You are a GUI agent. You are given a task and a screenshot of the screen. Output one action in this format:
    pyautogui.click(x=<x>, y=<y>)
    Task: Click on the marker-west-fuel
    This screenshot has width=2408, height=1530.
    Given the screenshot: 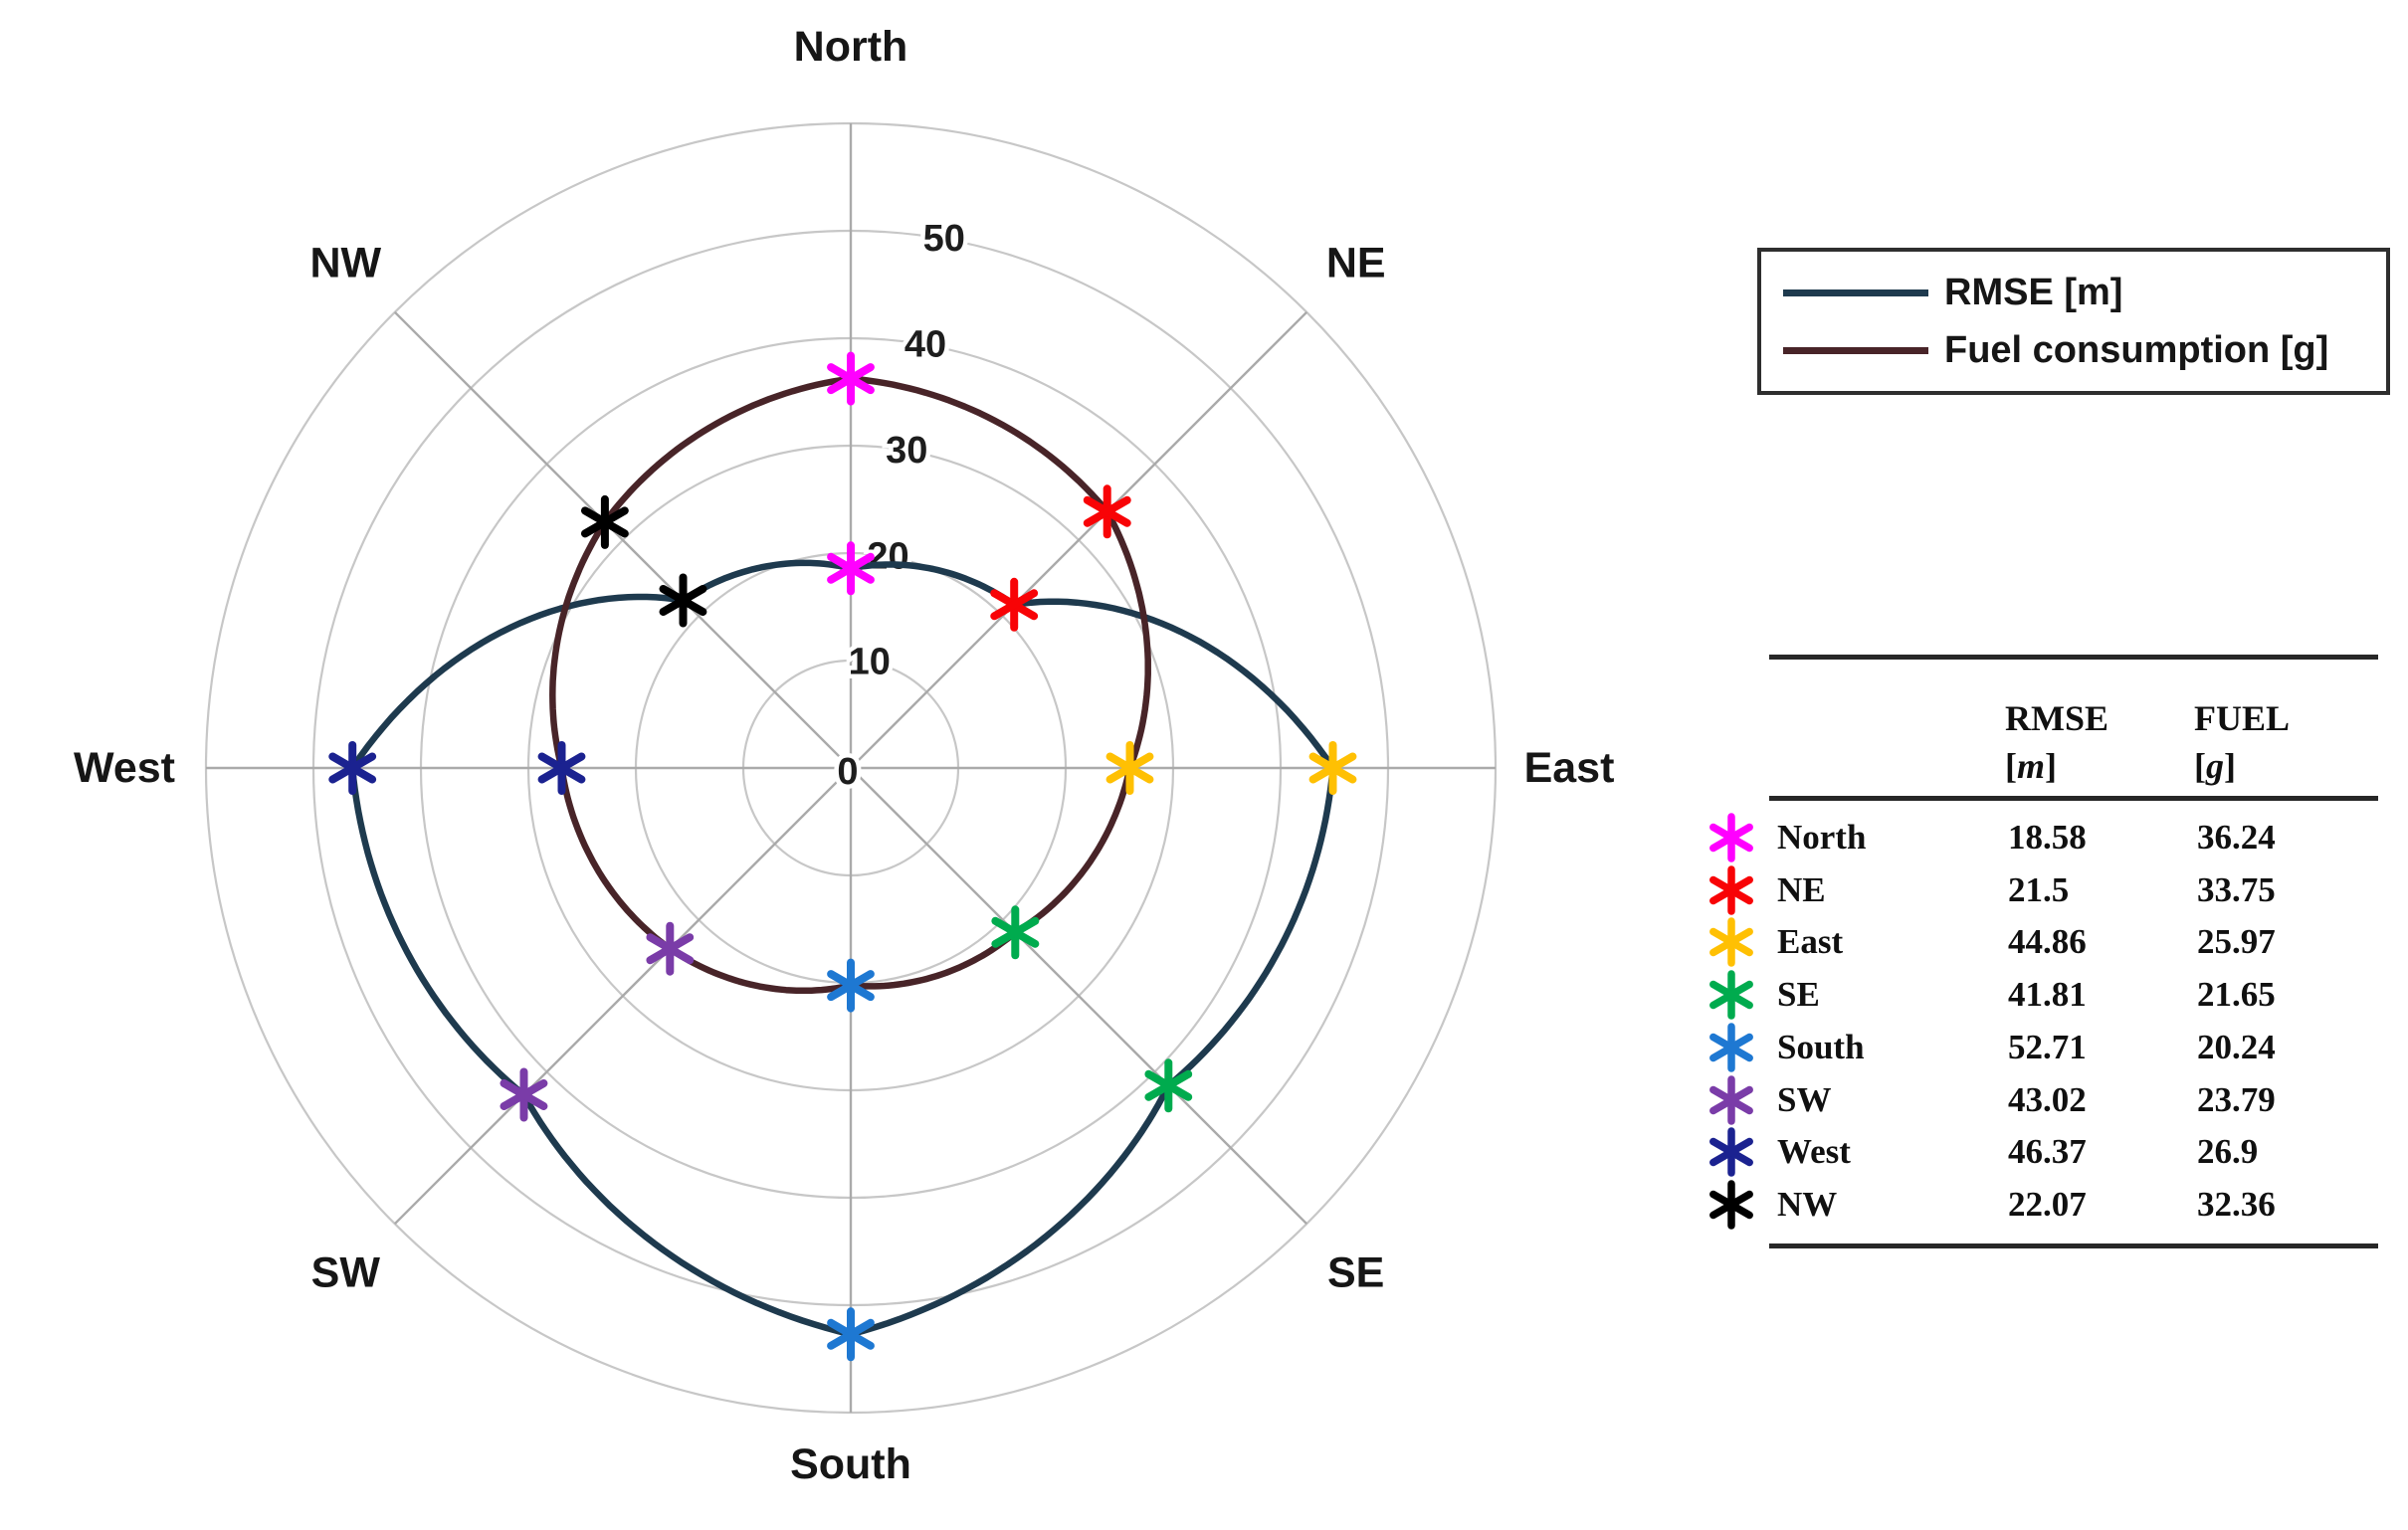 What is the action you would take?
    pyautogui.click(x=561, y=768)
    